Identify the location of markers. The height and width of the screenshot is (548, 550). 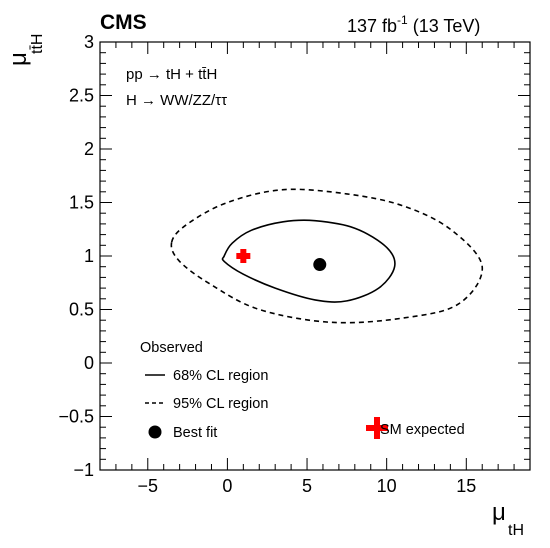
(281, 260).